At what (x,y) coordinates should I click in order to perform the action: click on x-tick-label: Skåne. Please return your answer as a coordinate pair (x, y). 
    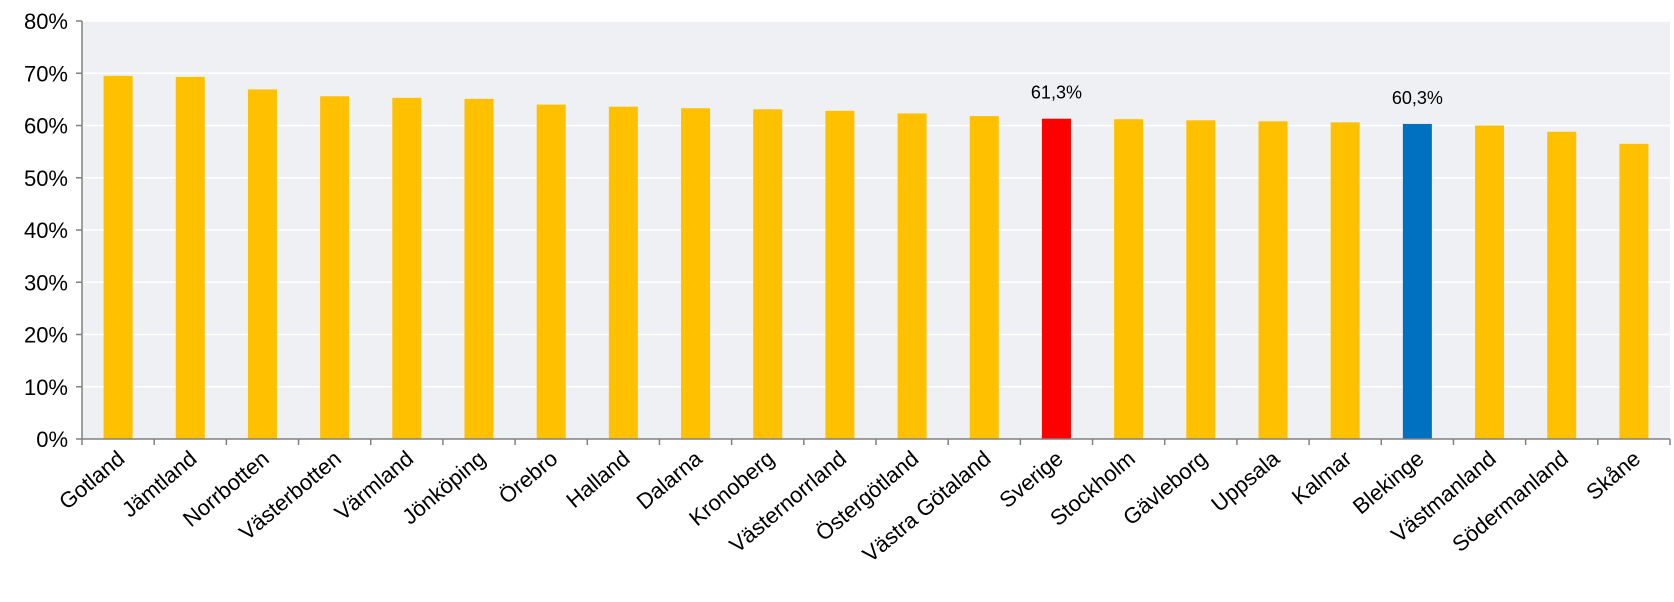
    Looking at the image, I should click on (1613, 475).